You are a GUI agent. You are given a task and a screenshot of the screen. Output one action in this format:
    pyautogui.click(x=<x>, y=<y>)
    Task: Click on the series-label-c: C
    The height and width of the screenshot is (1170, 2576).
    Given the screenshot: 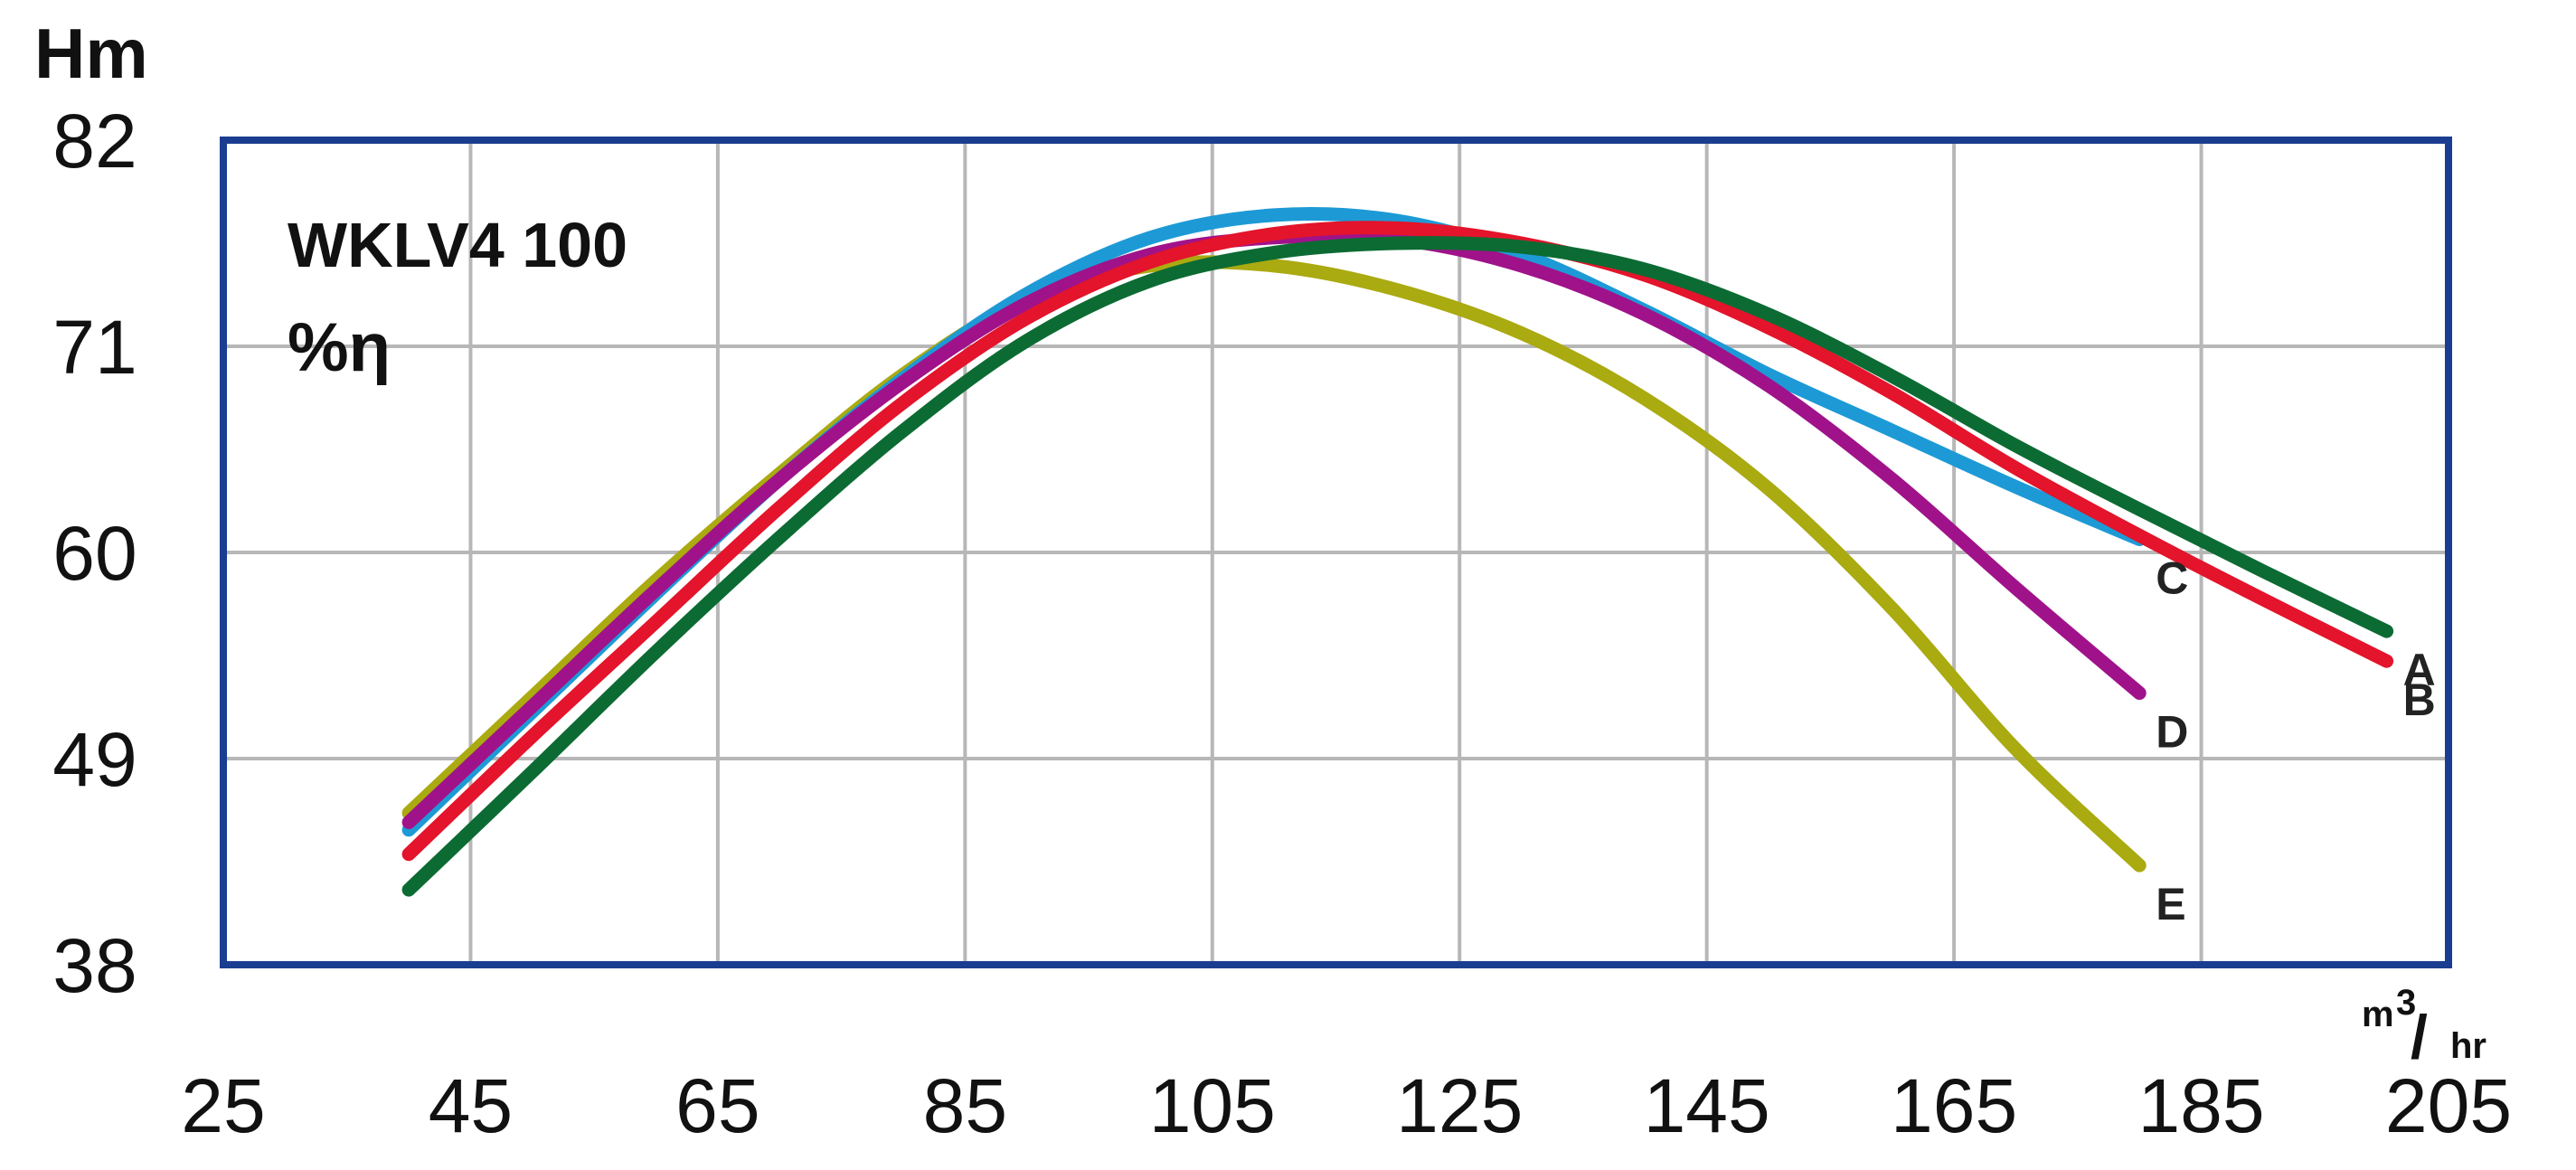 What is the action you would take?
    pyautogui.click(x=2172, y=578)
    